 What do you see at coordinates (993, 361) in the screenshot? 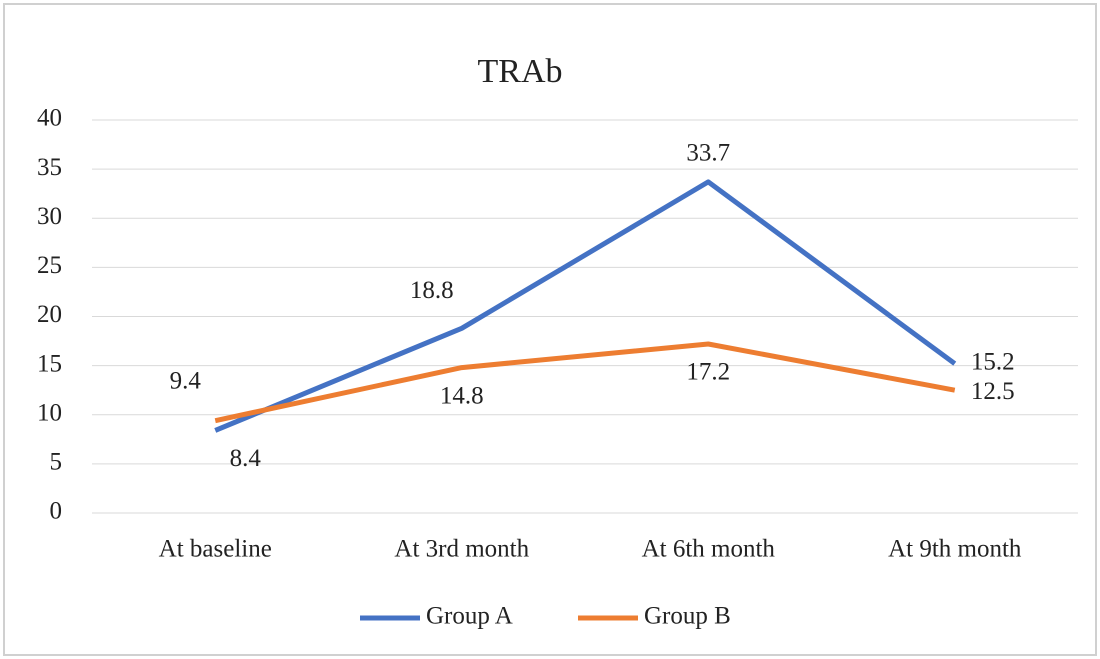
I see `data-label: 15.2` at bounding box center [993, 361].